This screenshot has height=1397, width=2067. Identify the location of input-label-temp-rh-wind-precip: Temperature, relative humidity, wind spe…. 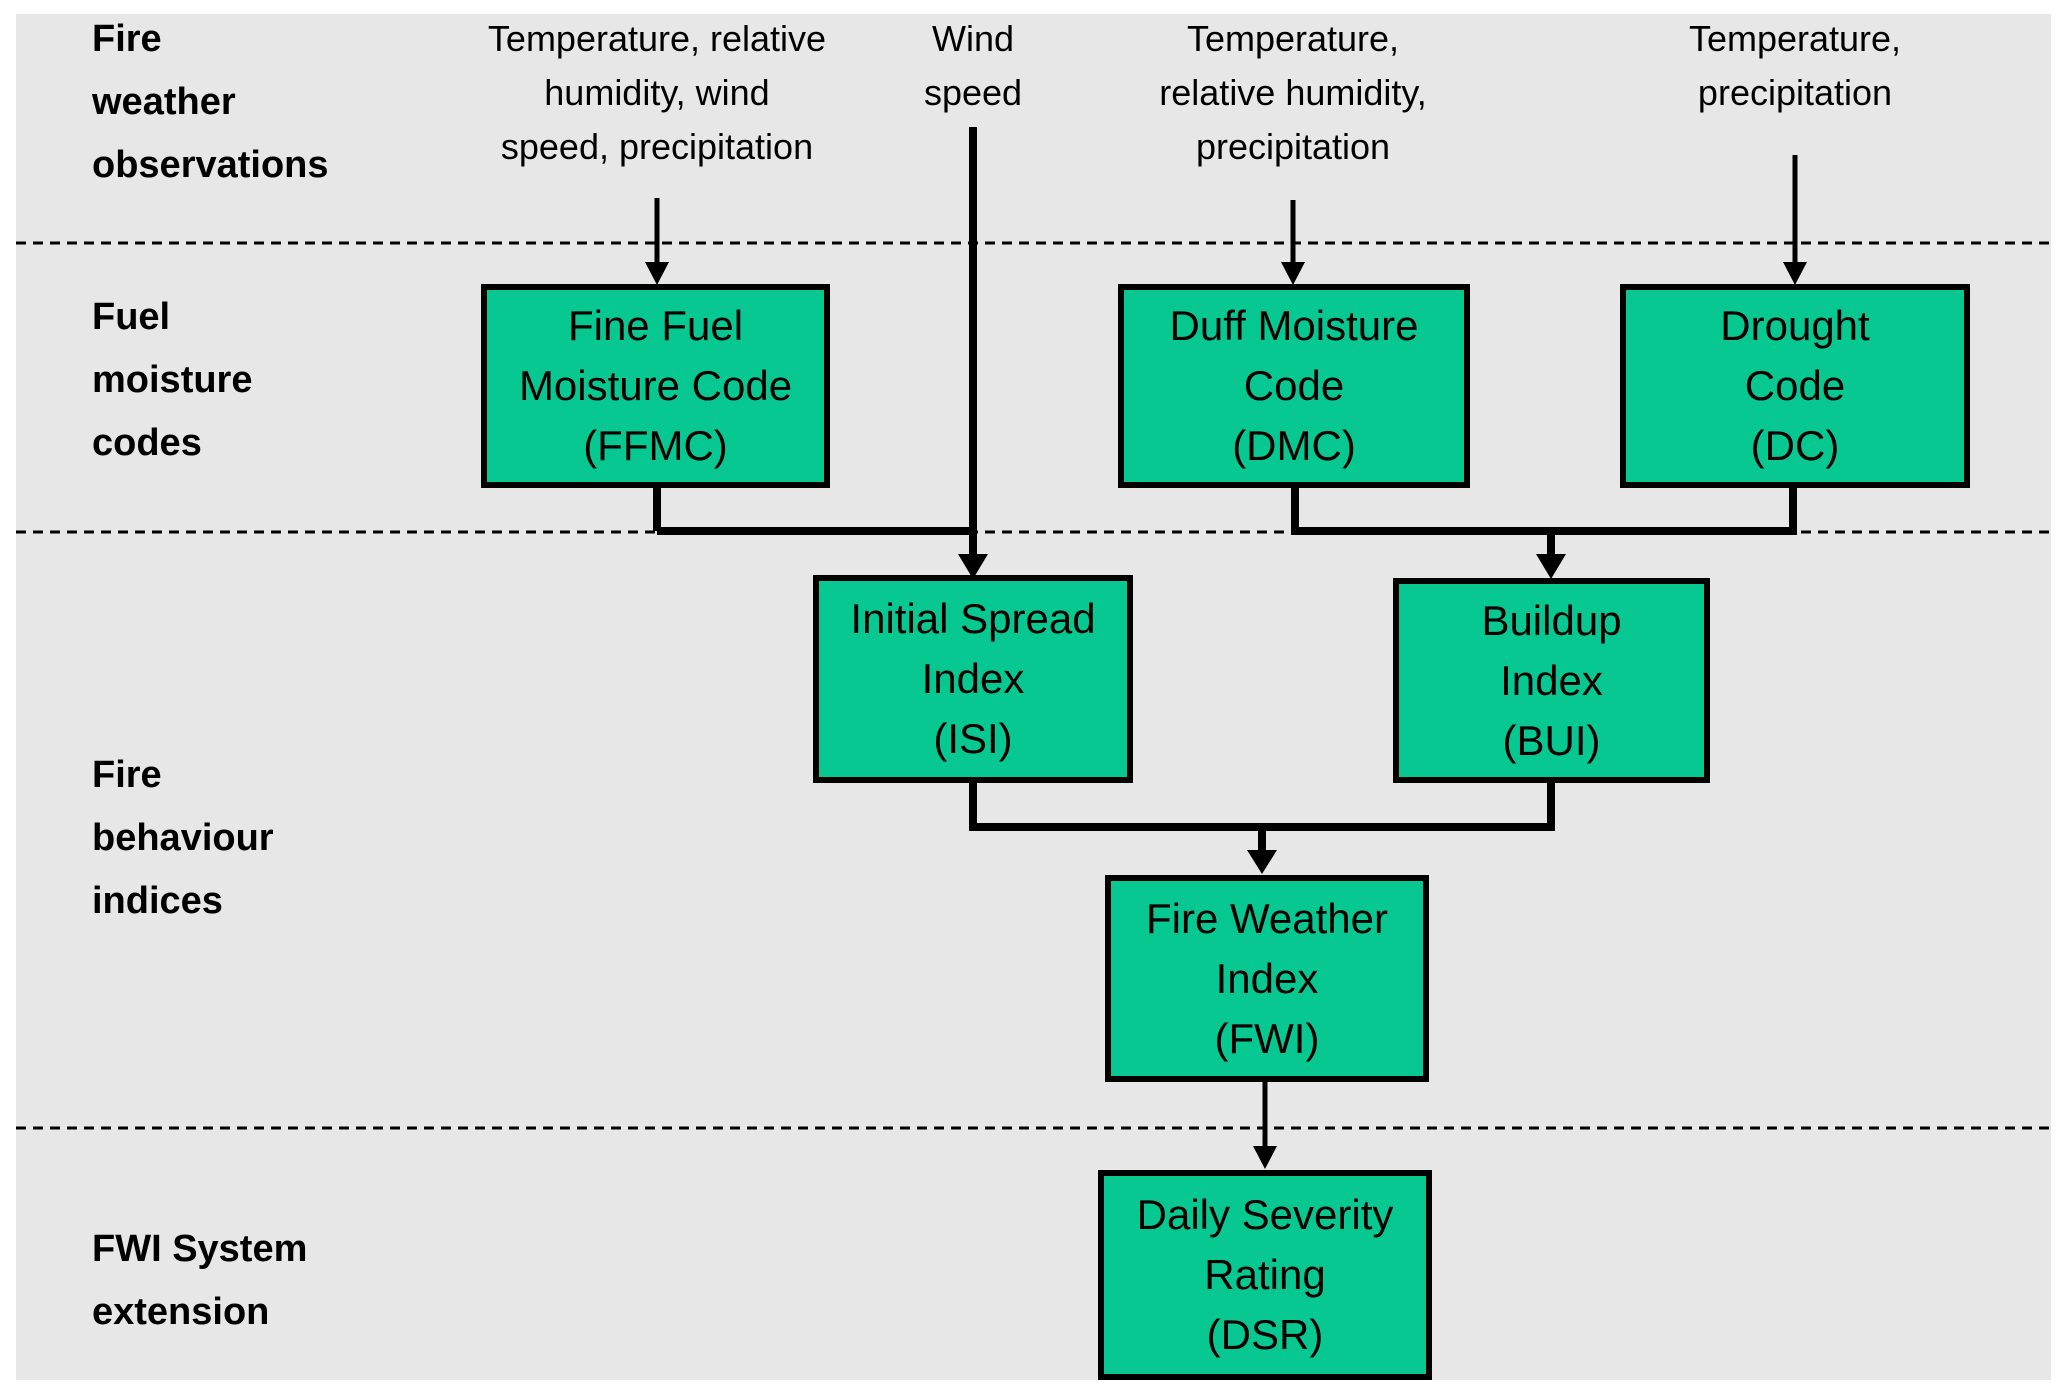
(657, 93).